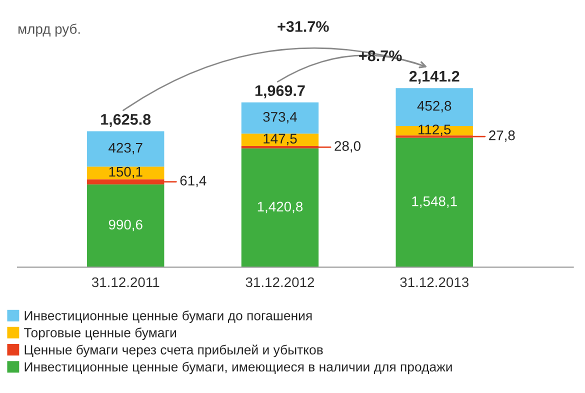 The image size is (585, 393). Describe the element at coordinates (173, 351) in the screenshot. I see `legend-label: Ценные бумаги через счета прибылей и убытков` at that location.